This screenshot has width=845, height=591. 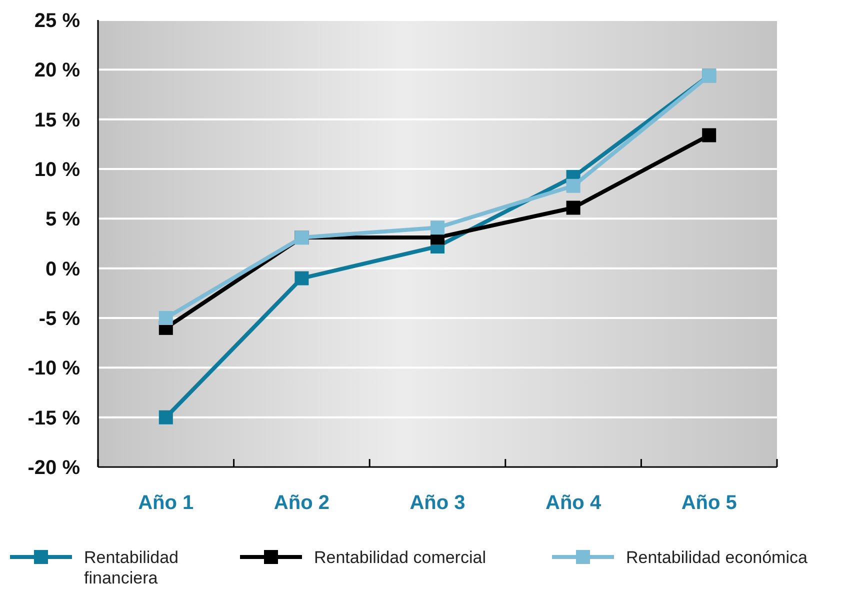 I want to click on legend-label: Rentabilidad comercial, so click(x=400, y=557).